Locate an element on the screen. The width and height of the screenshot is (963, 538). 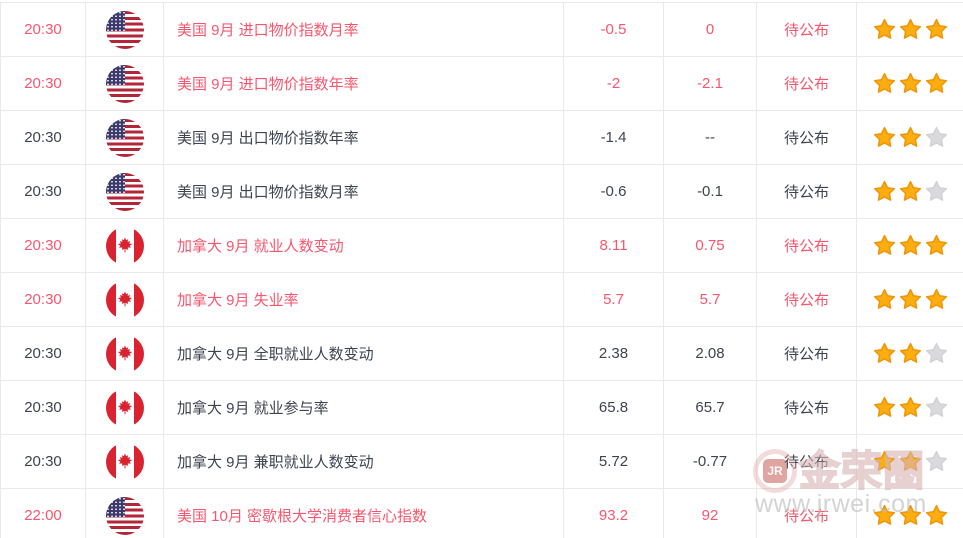
forecast-value: 5.7 is located at coordinates (710, 299).